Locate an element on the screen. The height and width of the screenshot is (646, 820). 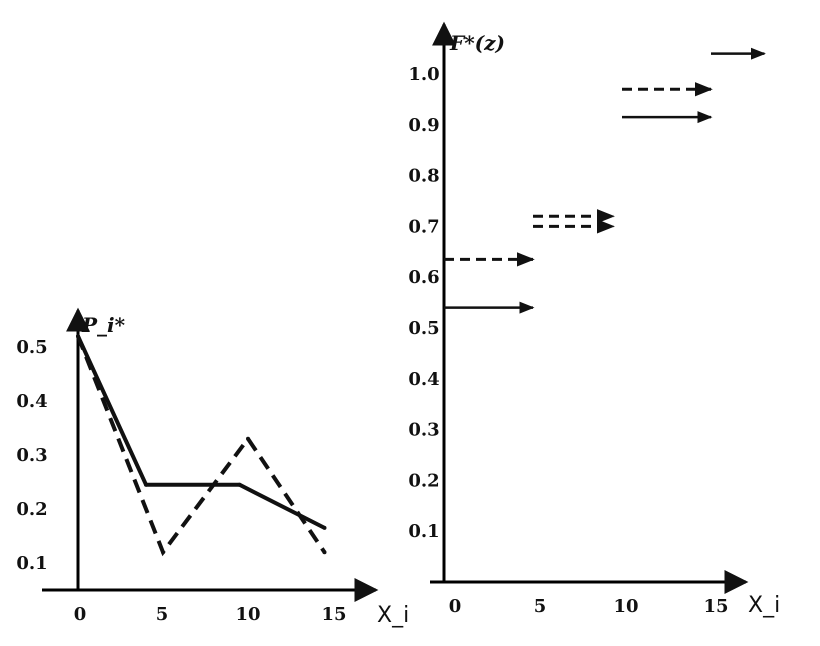
right-x-axis-title: X_i is located at coordinates (764, 605).